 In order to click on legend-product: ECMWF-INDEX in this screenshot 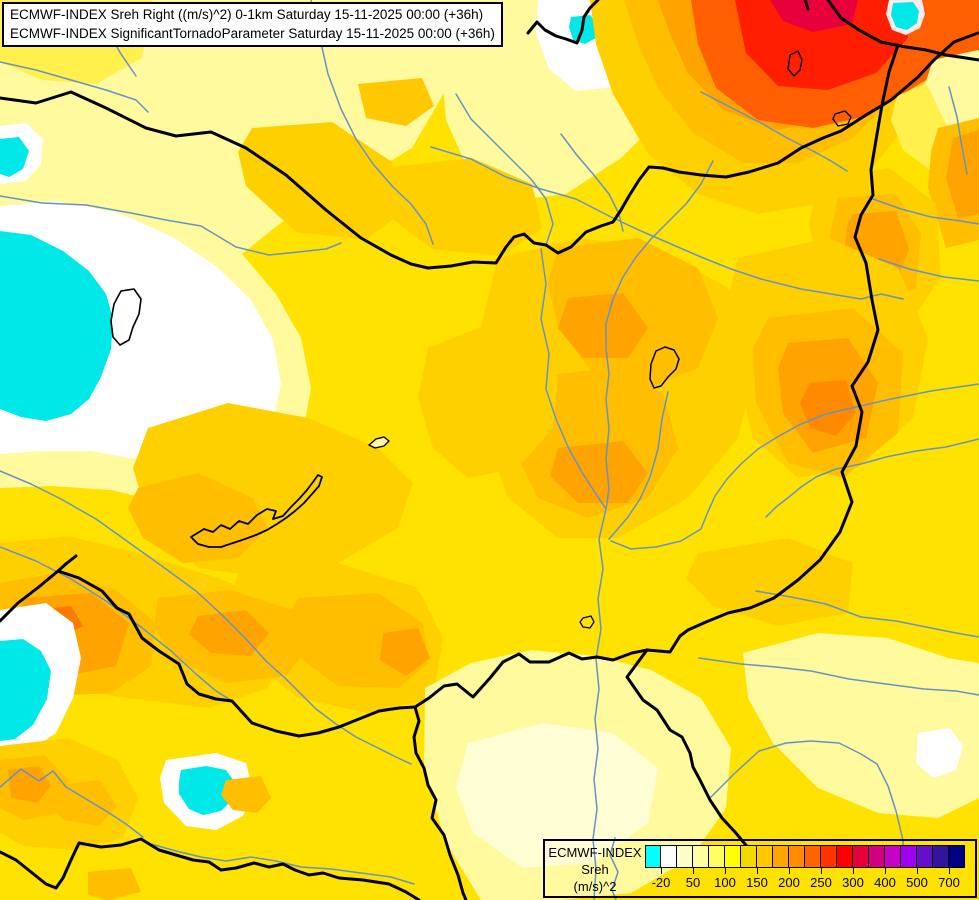, I will do `click(595, 852)`.